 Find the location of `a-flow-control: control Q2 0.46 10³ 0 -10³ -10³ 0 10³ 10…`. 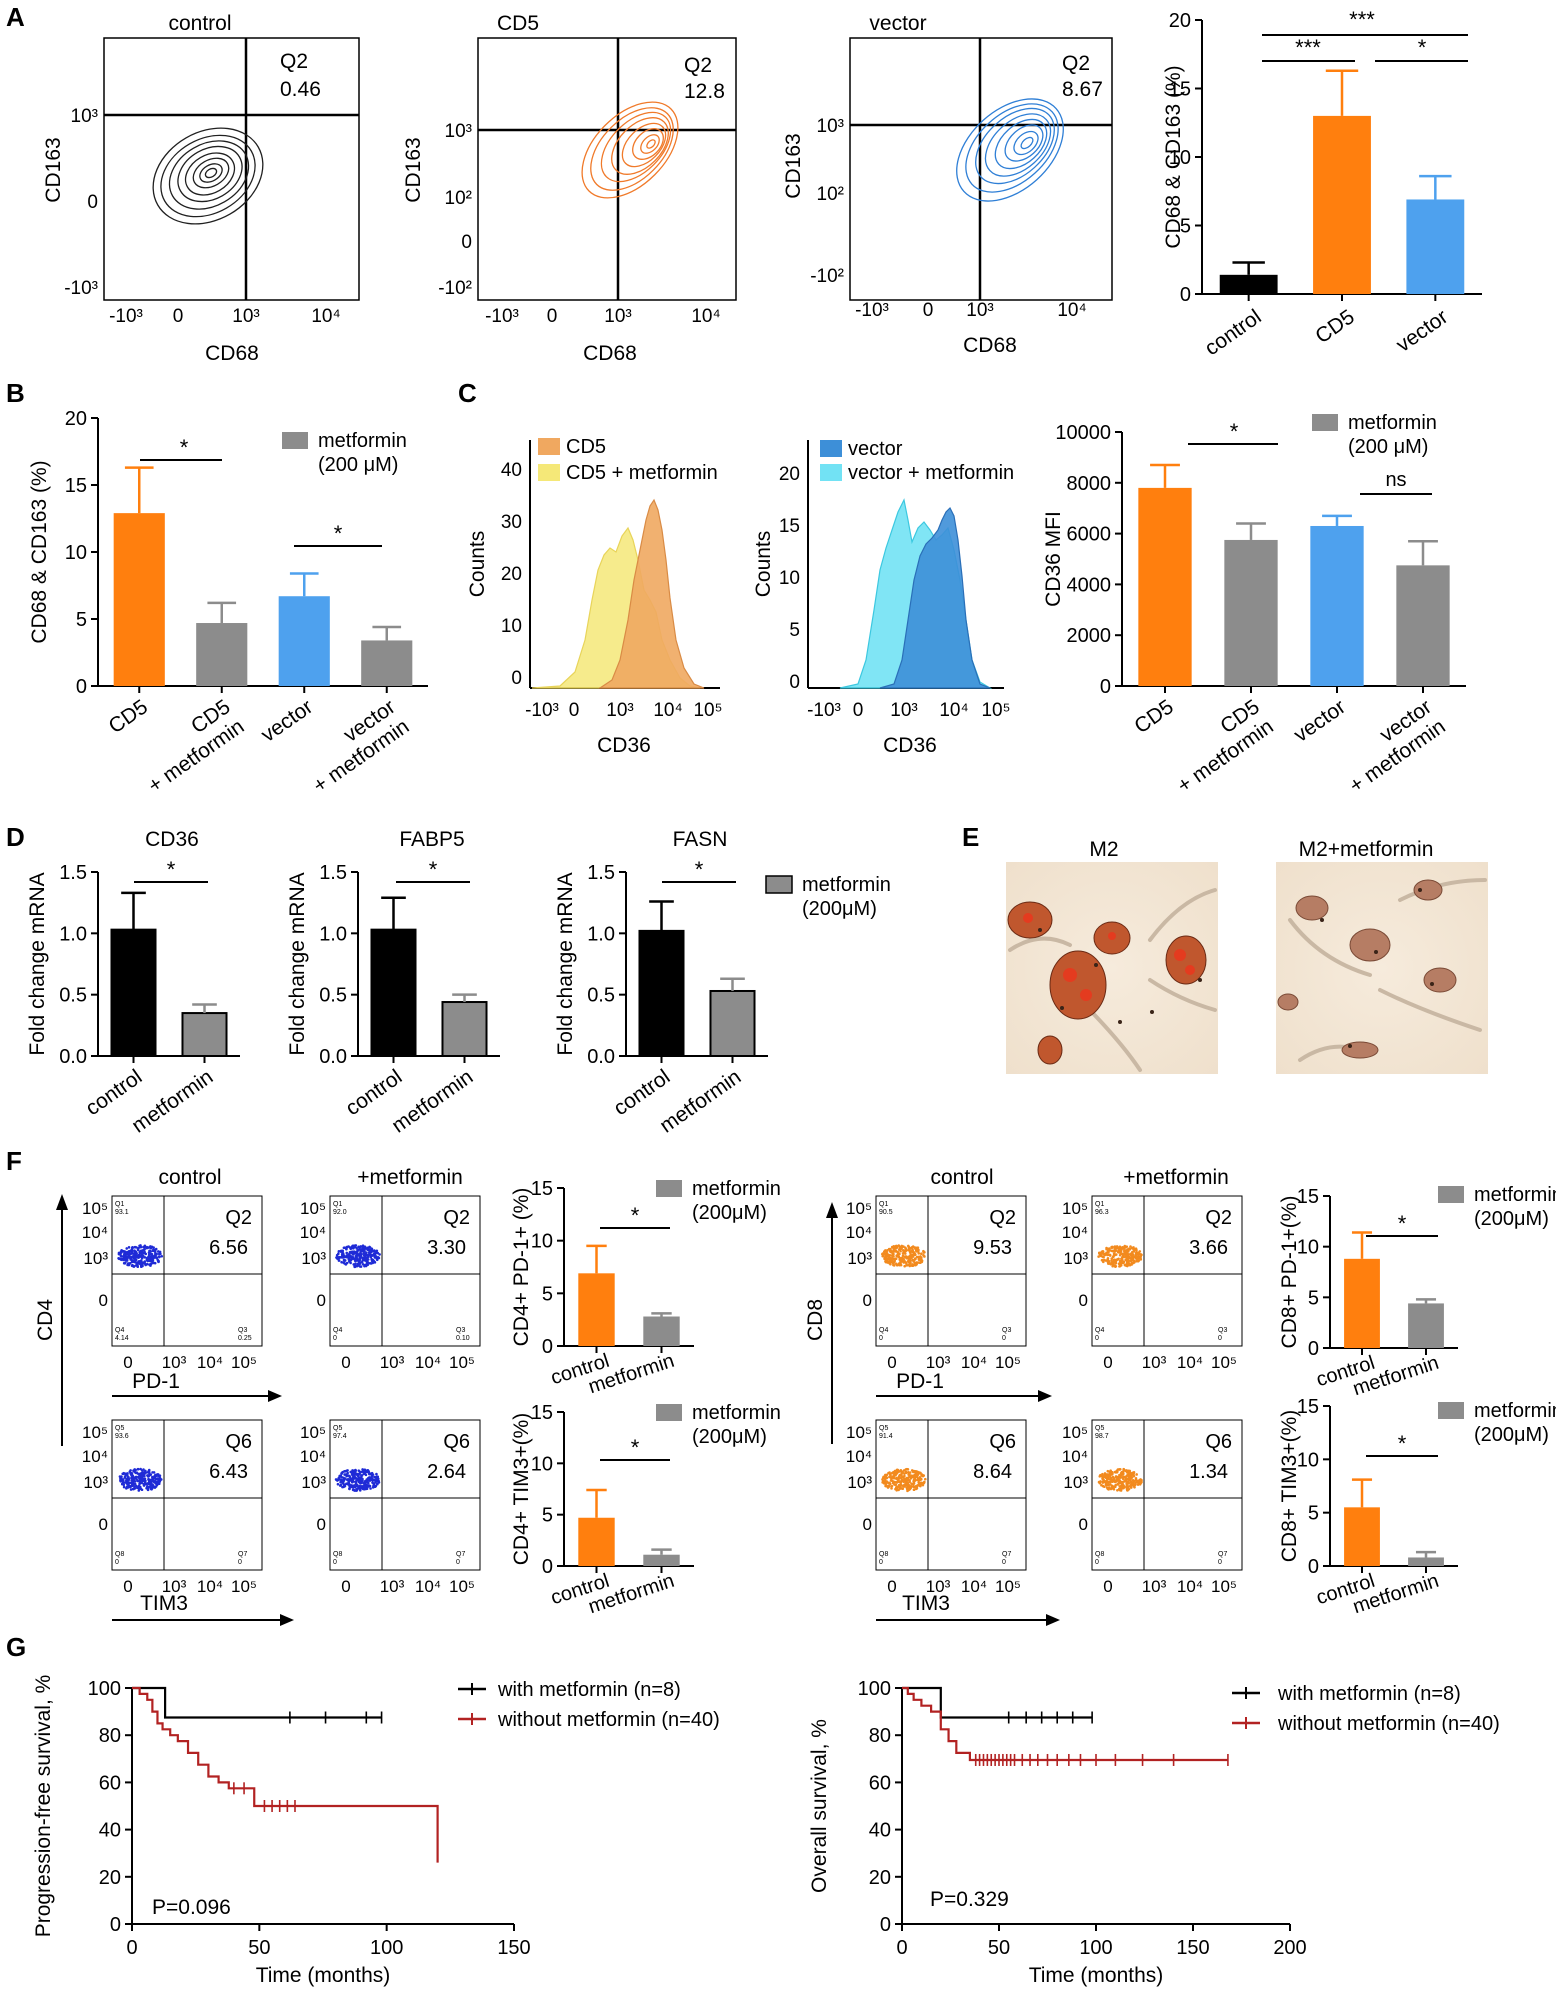

a-flow-control: control Q2 0.46 10³ 0 -10³ -10³ 0 10³ 10… is located at coordinates (201, 188).